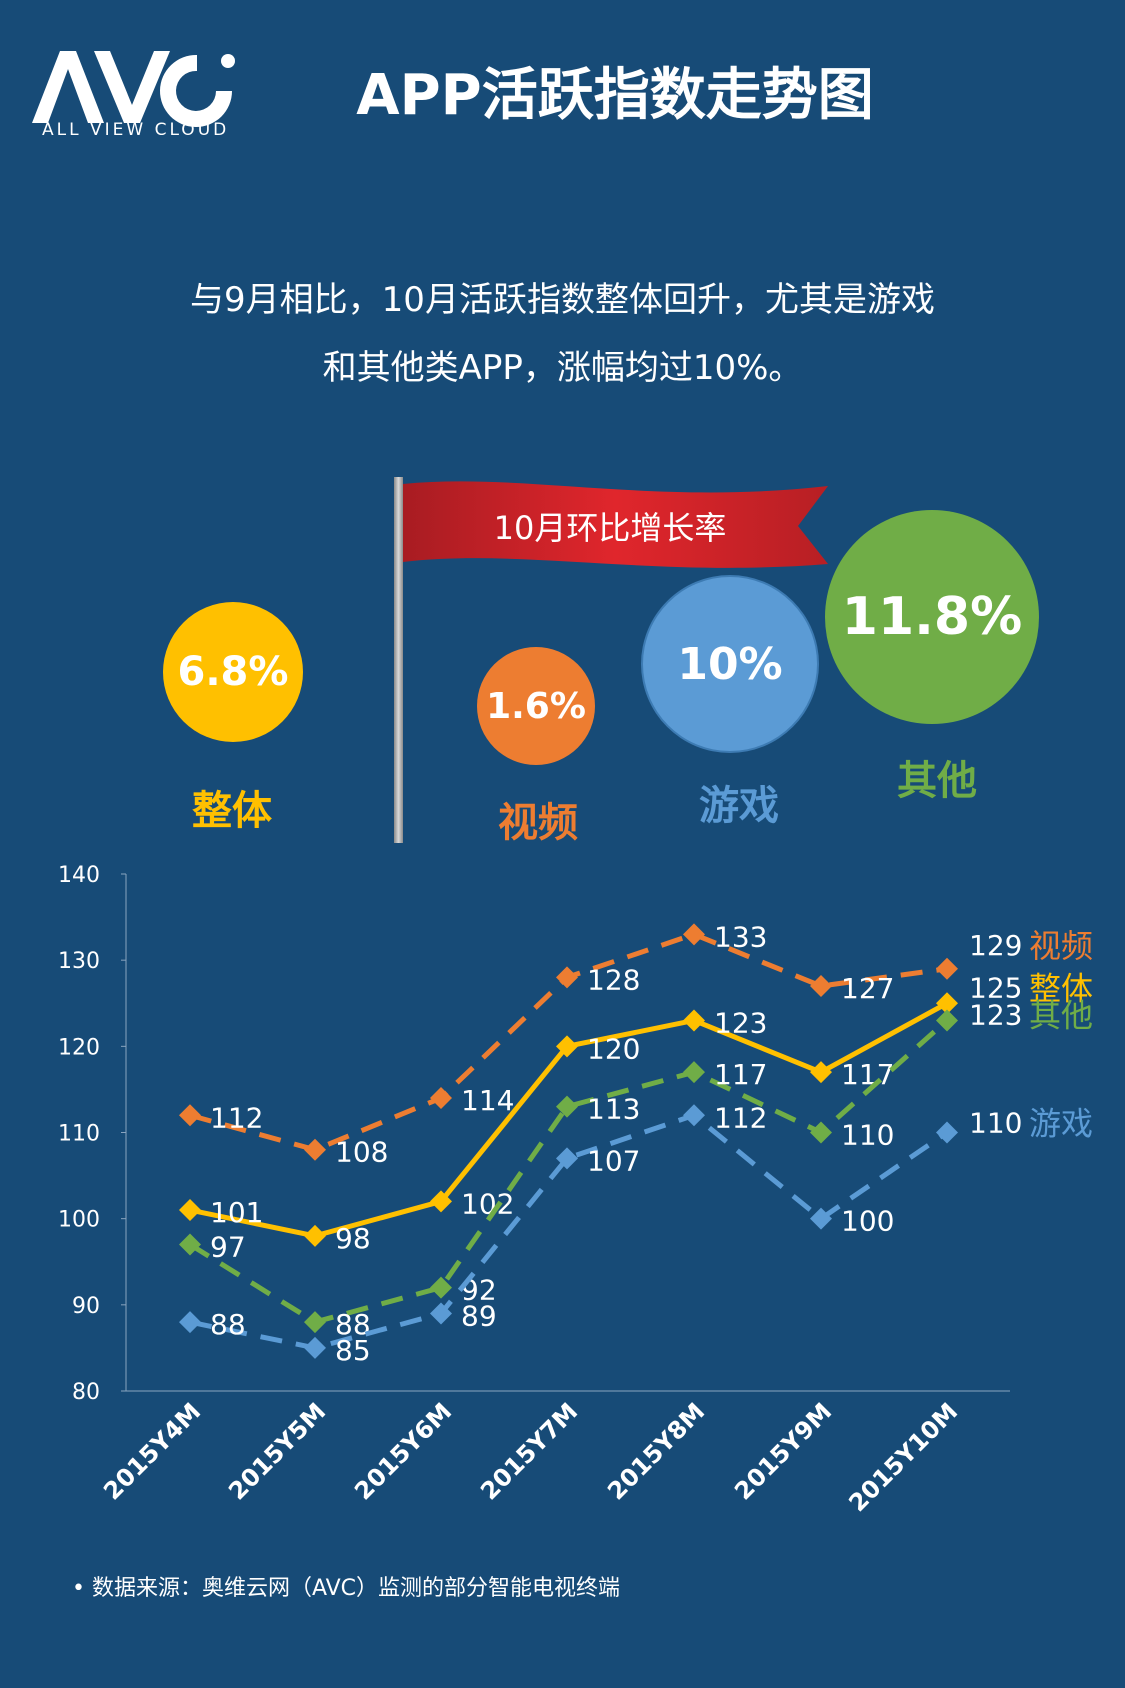 The width and height of the screenshot is (1125, 1688). I want to click on data-label: 120, so click(613, 1048).